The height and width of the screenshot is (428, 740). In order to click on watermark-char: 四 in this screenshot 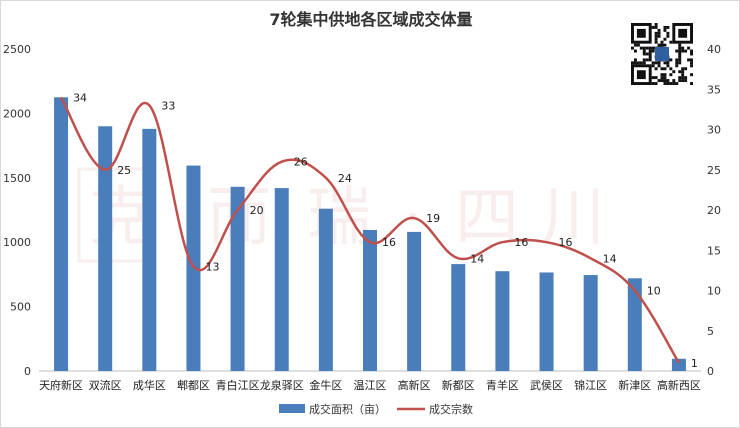, I will do `click(487, 218)`.